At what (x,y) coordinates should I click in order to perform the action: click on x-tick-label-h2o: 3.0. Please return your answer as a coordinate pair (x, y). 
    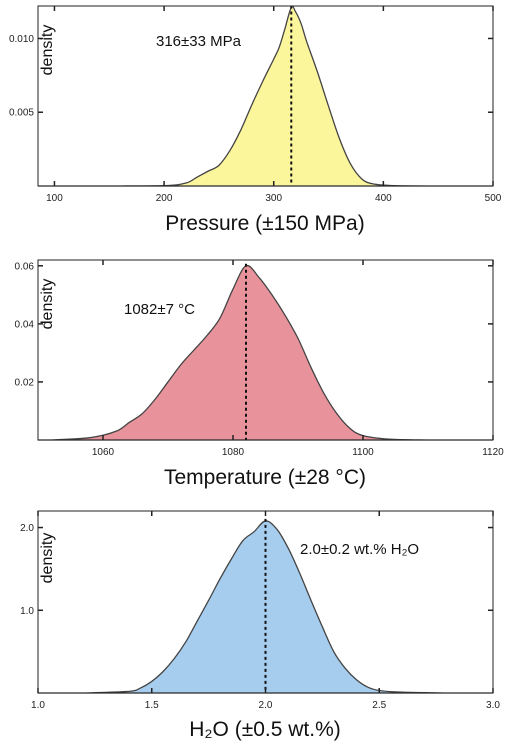
    Looking at the image, I should click on (493, 705).